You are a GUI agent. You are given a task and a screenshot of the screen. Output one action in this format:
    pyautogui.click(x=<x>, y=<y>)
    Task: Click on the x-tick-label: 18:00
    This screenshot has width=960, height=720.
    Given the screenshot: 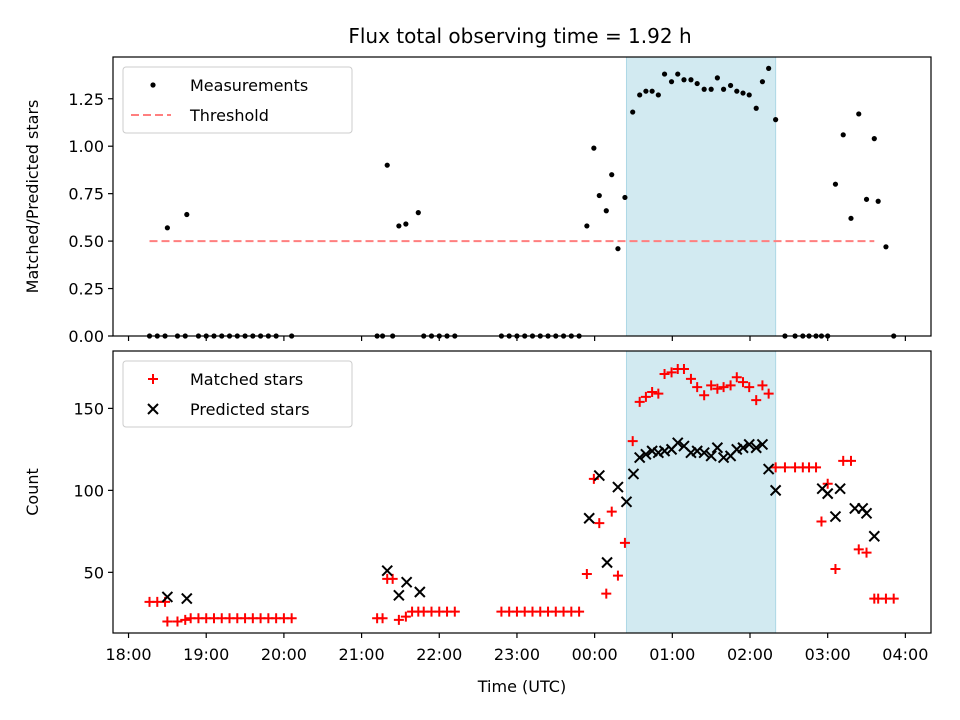 What is the action you would take?
    pyautogui.click(x=128, y=654)
    